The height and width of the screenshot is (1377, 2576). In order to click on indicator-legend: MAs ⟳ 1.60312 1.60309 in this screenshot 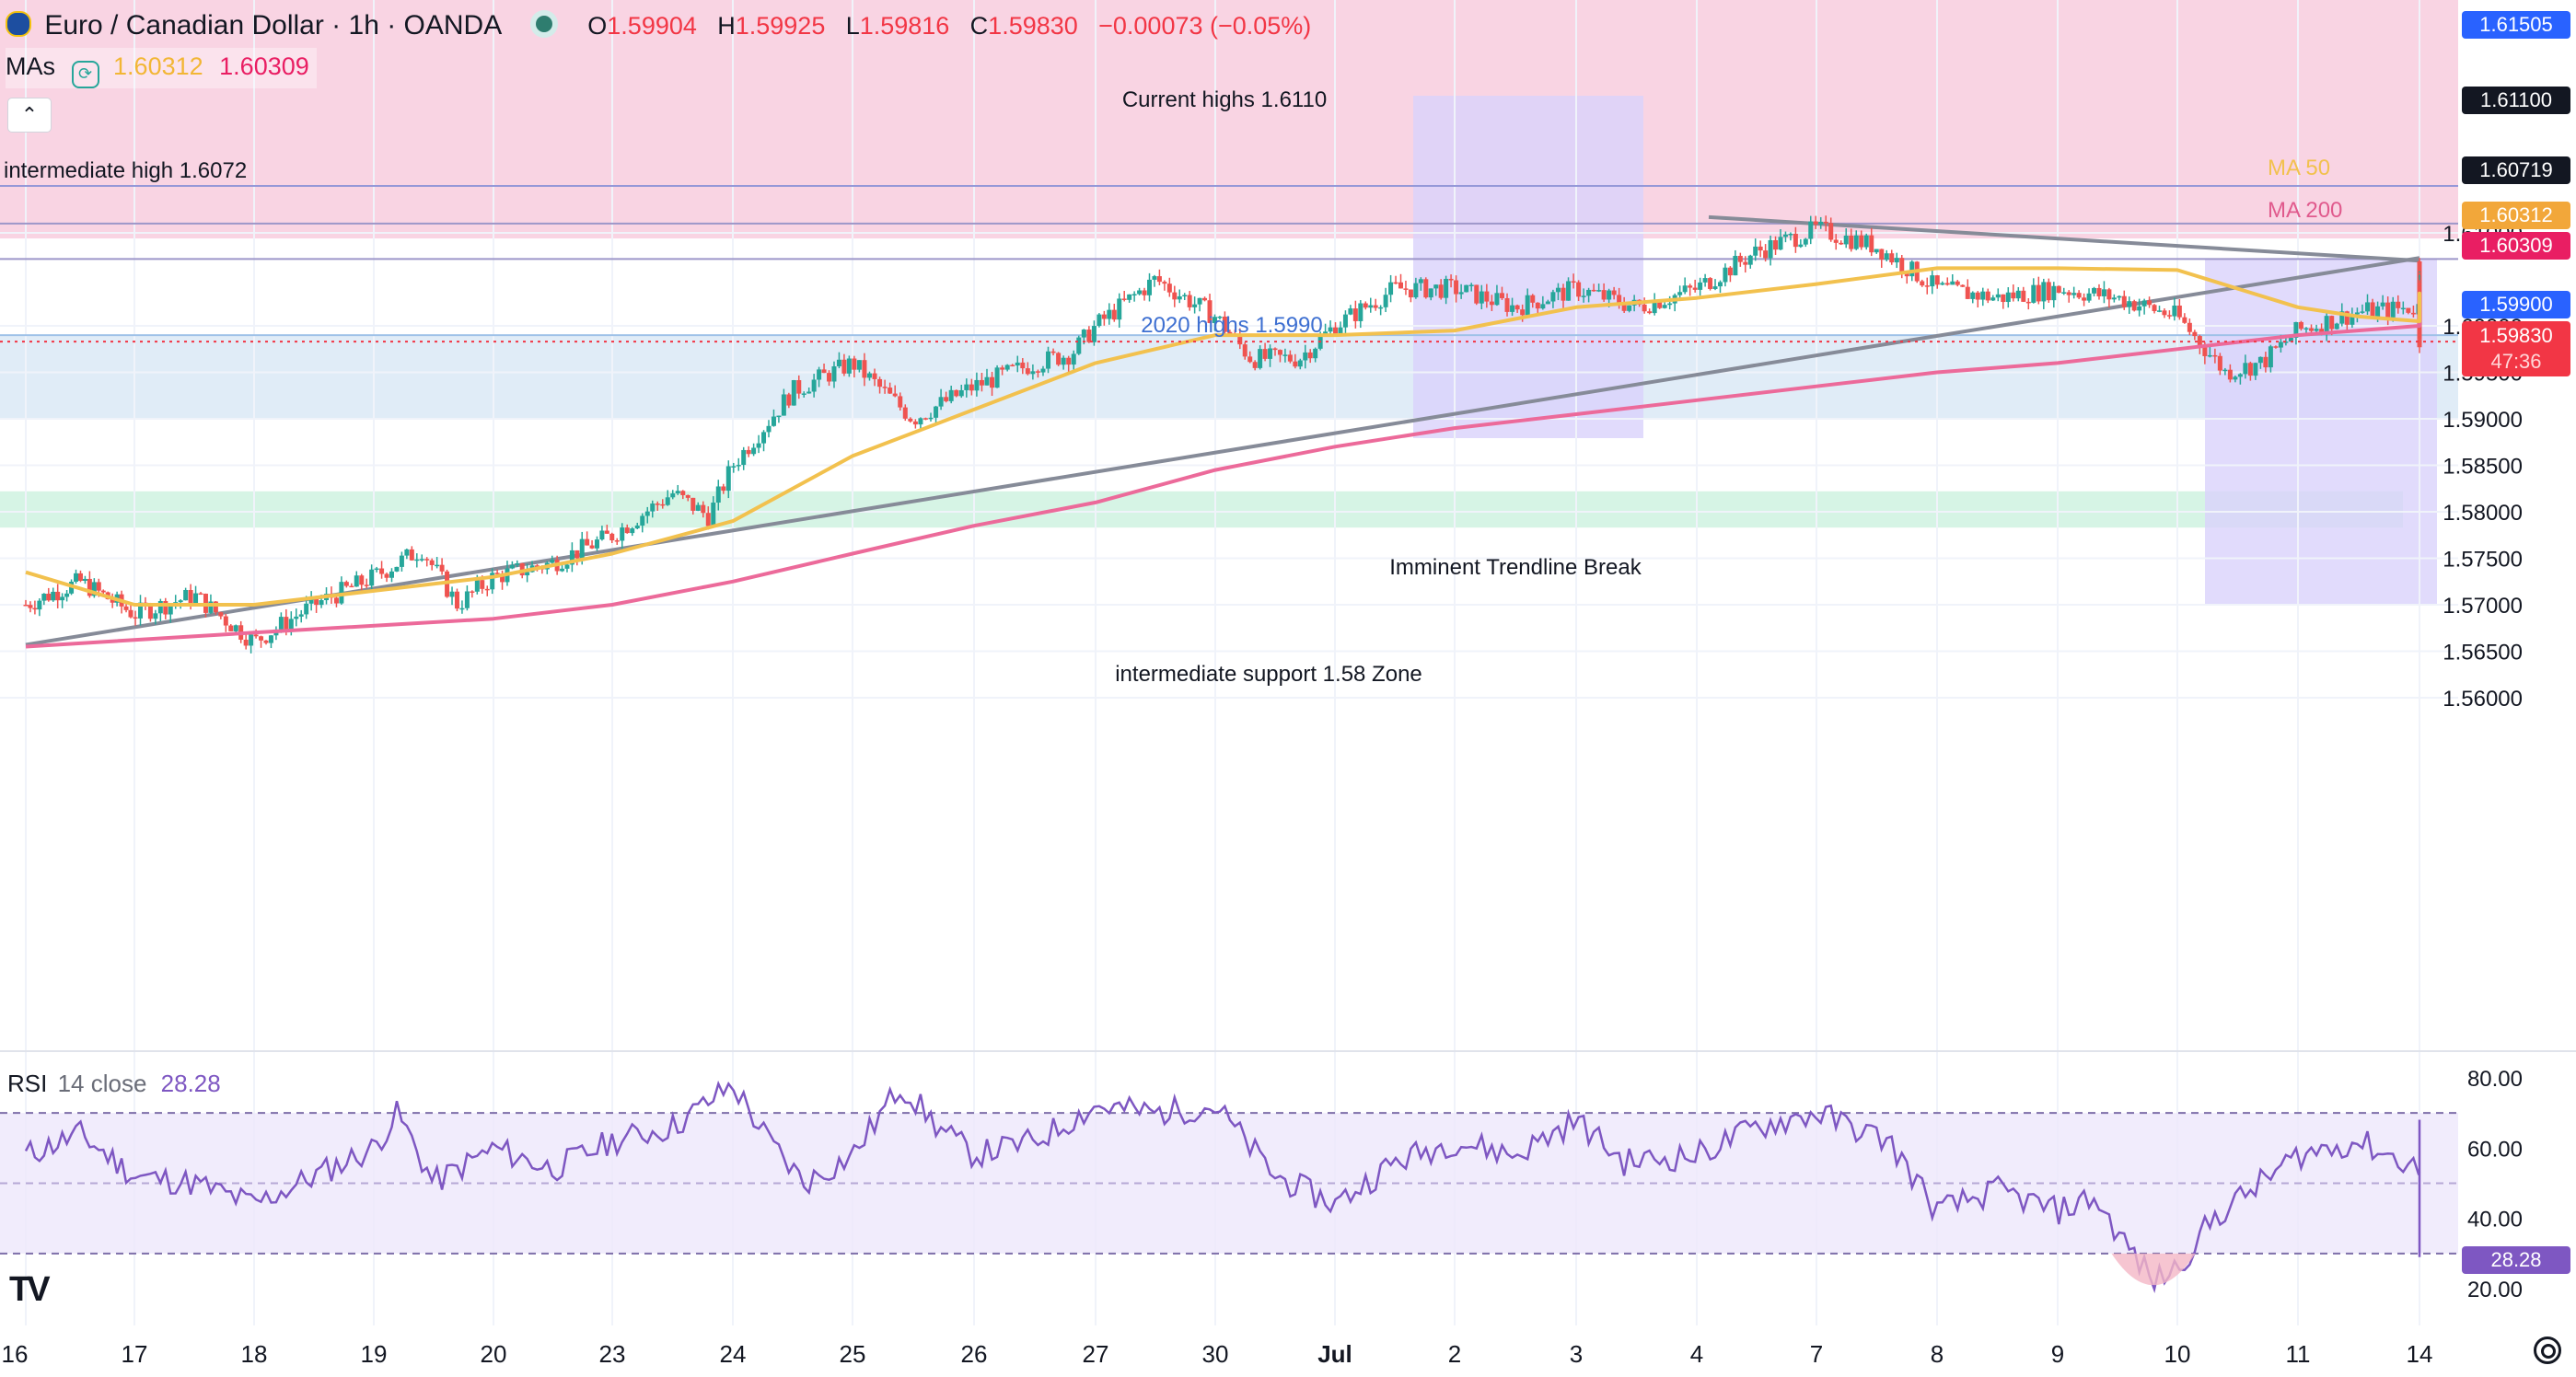, I will do `click(161, 68)`.